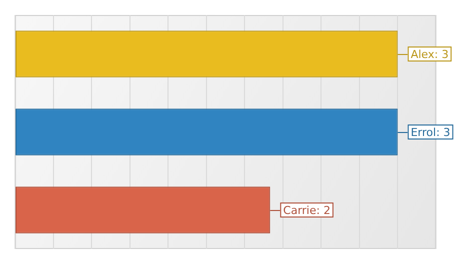 The image size is (458, 268). I want to click on data-label: Errol: 3, so click(430, 132).